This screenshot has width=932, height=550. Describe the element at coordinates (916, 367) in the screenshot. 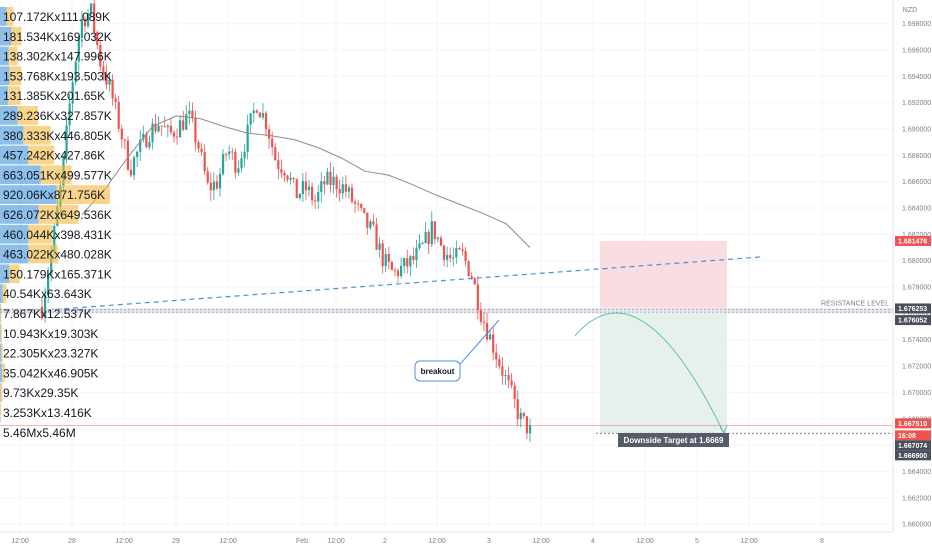

I see `price-tick-label: 1.672000` at that location.